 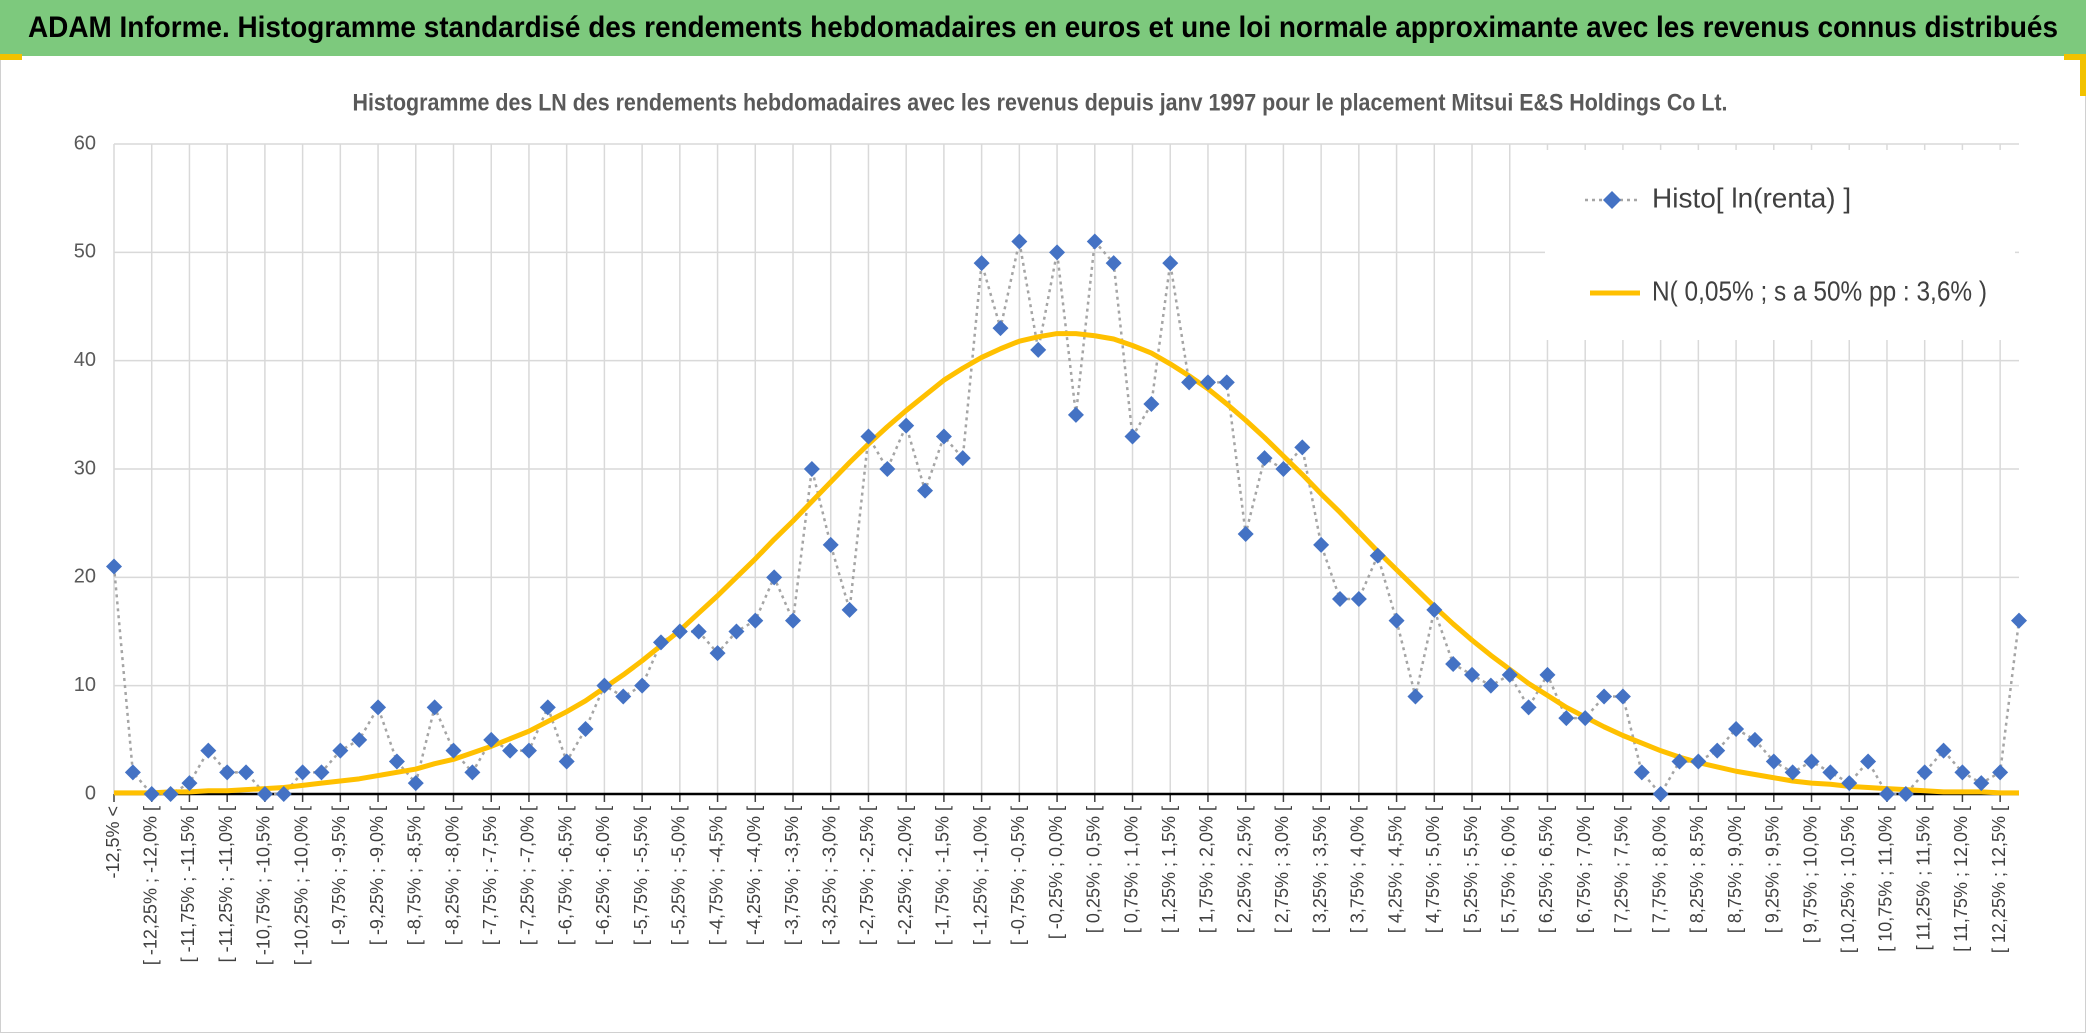 I want to click on y-tick-label: 60, so click(x=85, y=143).